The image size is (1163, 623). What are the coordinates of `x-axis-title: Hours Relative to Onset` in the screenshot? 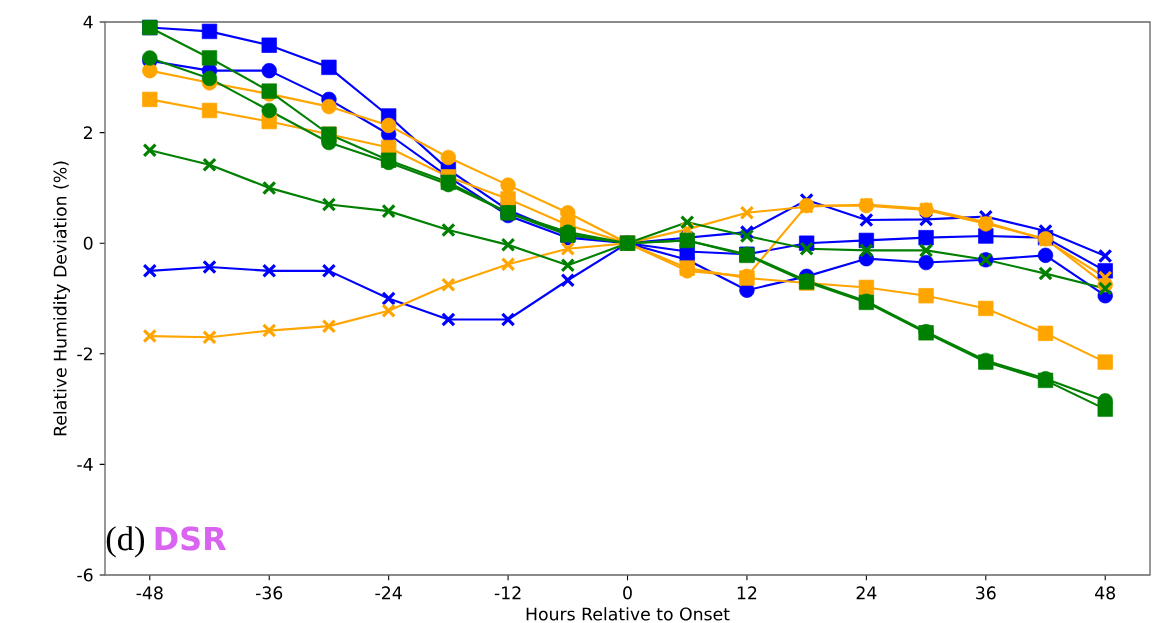 It's located at (628, 614).